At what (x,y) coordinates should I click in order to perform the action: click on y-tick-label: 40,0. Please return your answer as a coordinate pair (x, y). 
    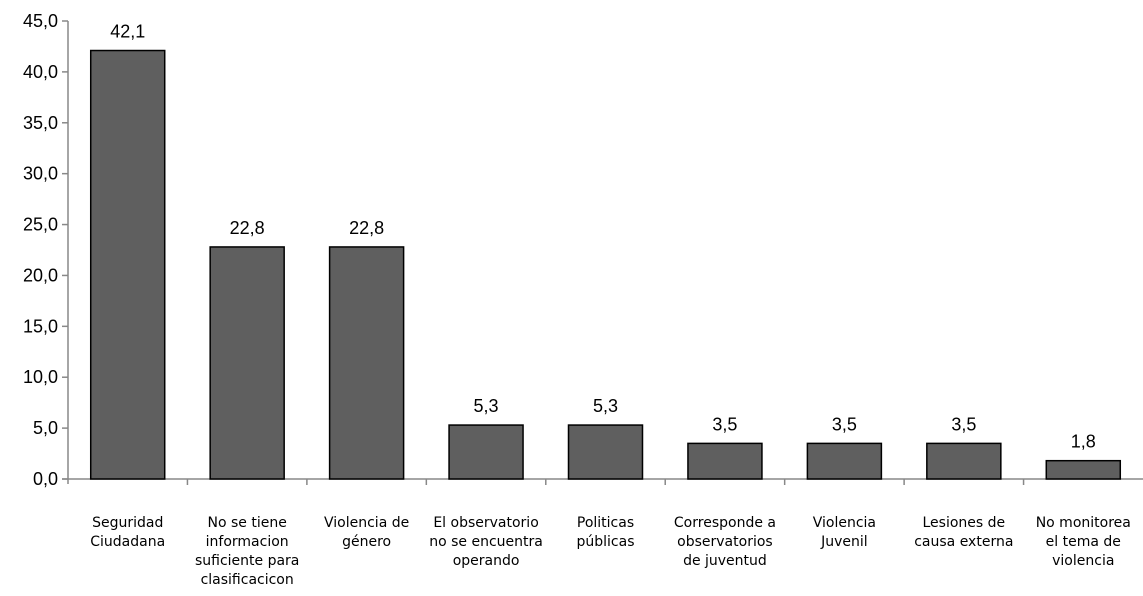
    Looking at the image, I should click on (40, 72).